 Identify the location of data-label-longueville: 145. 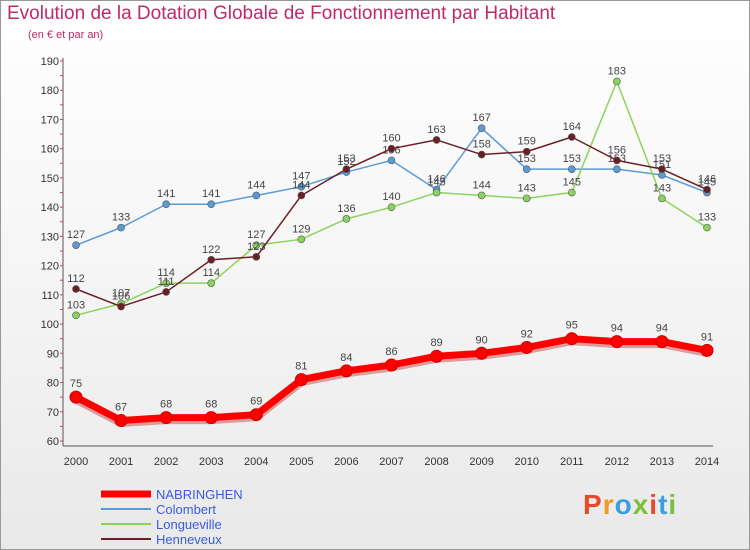
(572, 183).